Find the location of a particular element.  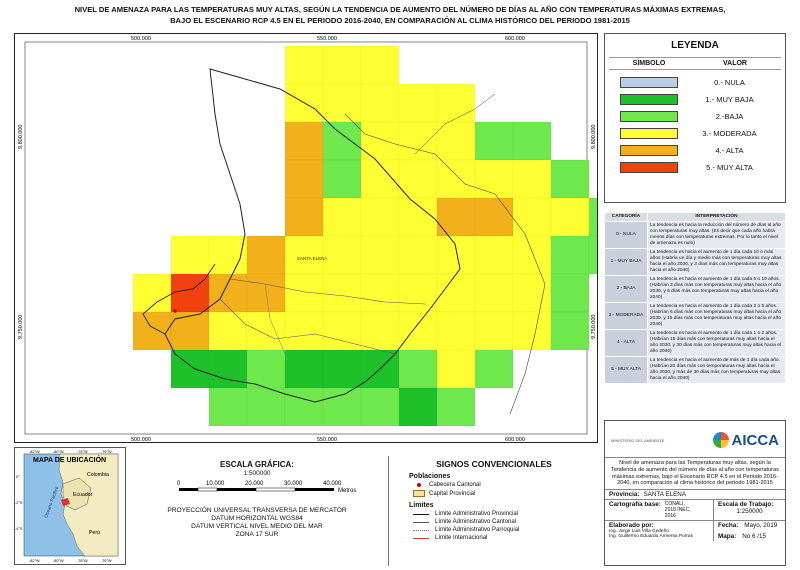

interp-col-interp: INTERPRETACIÓN is located at coordinates (716, 217).